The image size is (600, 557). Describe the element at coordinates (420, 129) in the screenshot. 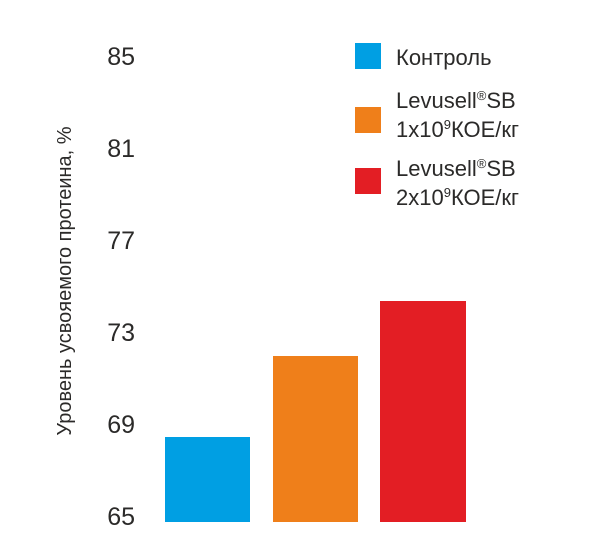

I see `text-segment: 1x10` at that location.